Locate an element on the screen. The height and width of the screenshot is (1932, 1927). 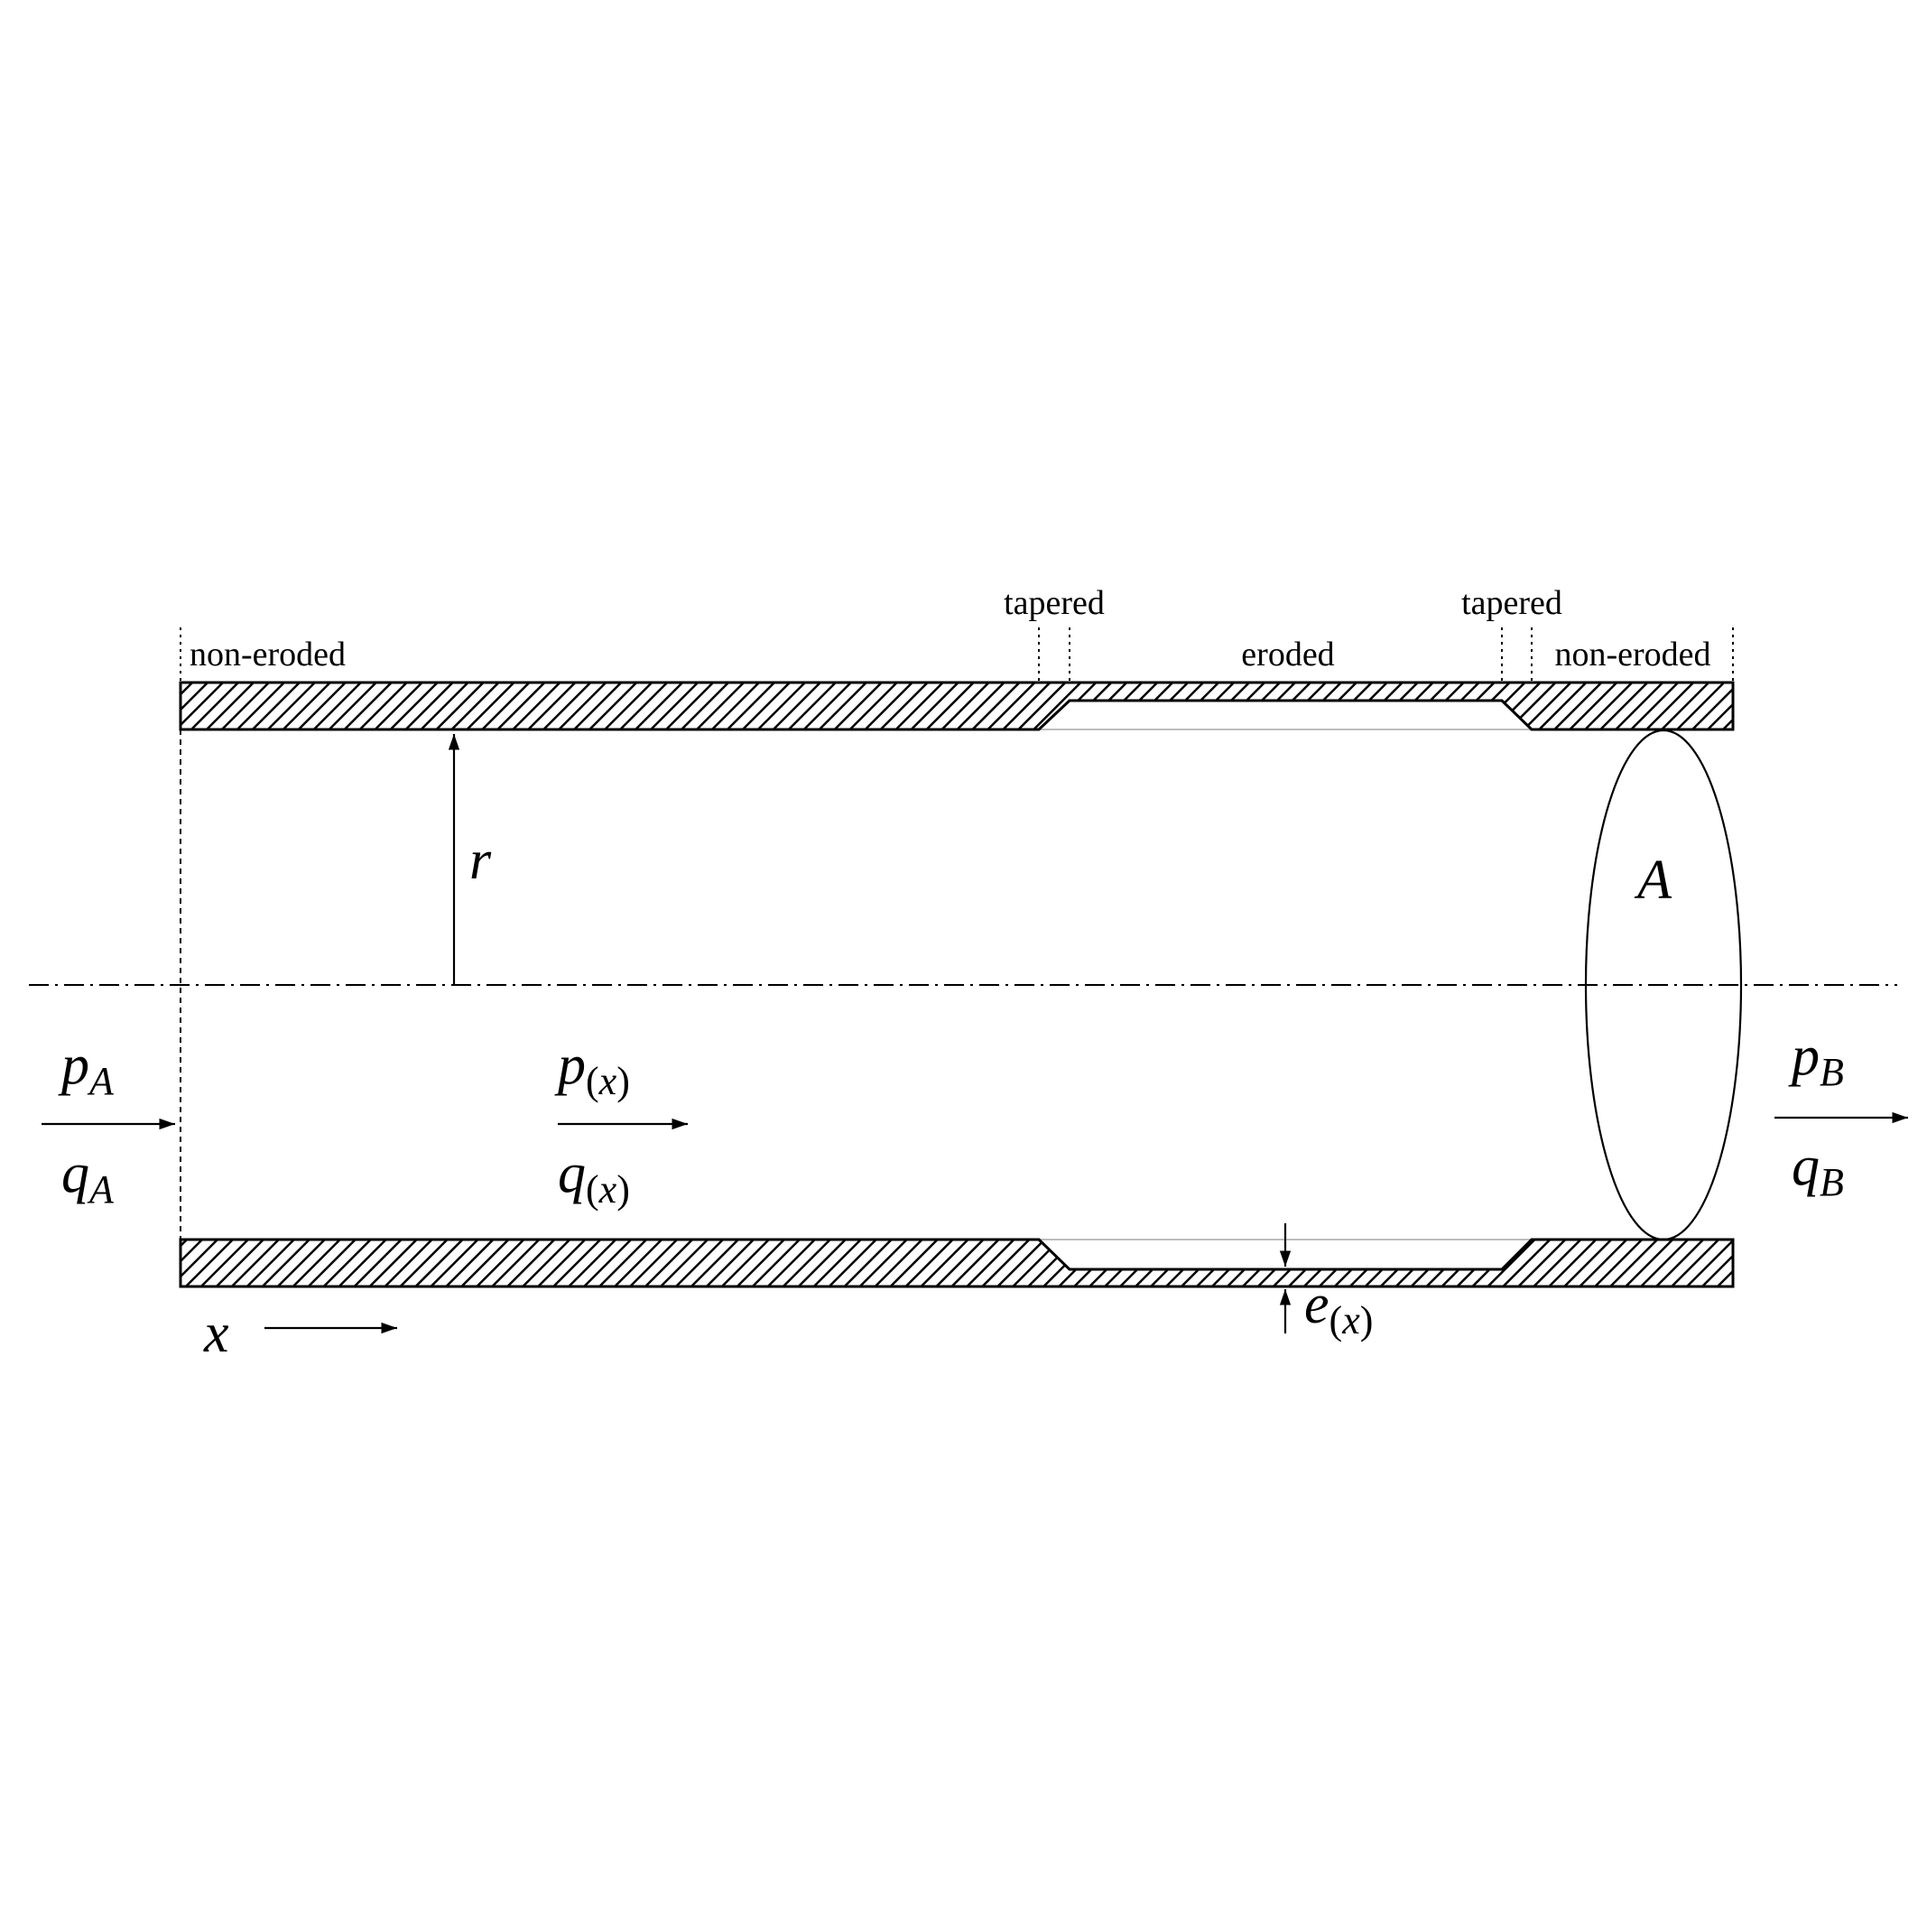
area-symbol: A is located at coordinates (1653, 880).